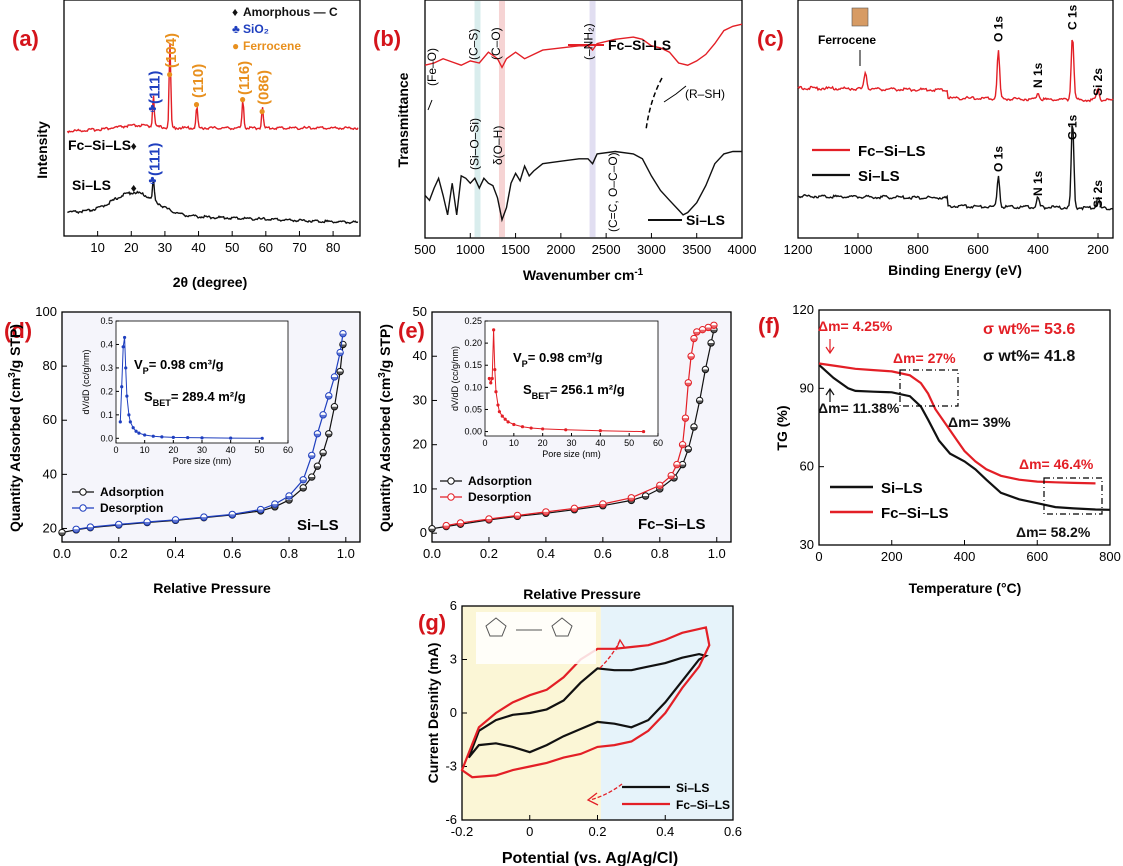  What do you see at coordinates (451, 819) in the screenshot?
I see `y-tick-label: -6` at bounding box center [451, 819].